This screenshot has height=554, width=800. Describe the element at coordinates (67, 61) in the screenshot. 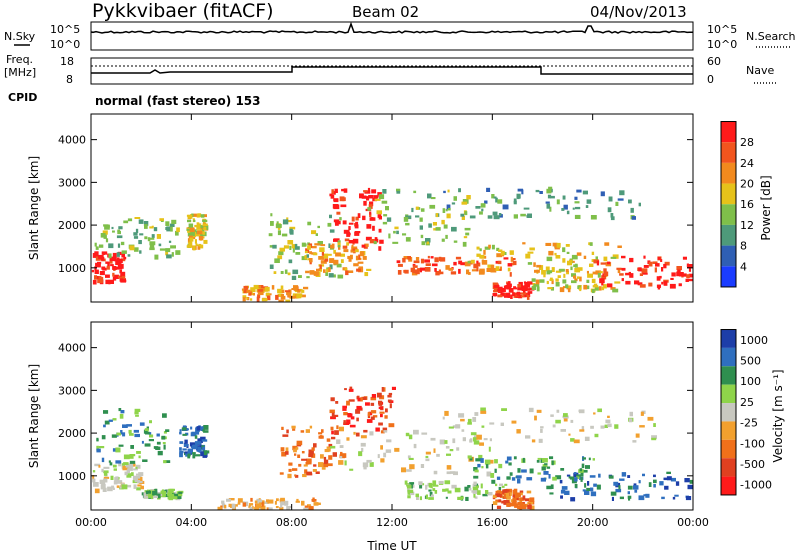

I see `freq-tick-top: 18` at that location.